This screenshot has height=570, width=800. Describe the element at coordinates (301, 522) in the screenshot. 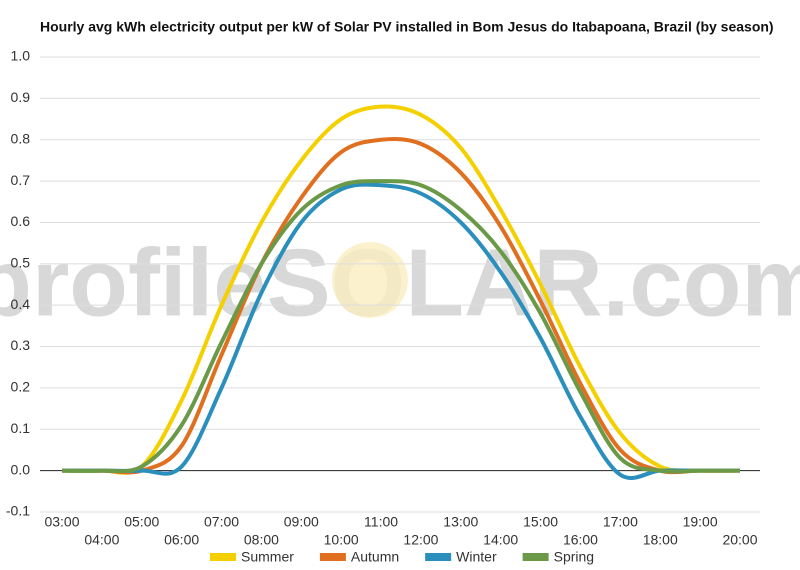

I see `x-tick-label: 09:00` at that location.